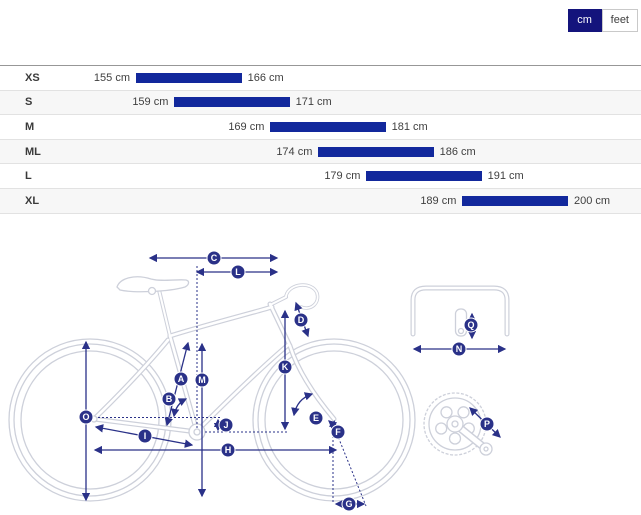 The height and width of the screenshot is (515, 641). I want to click on geometry-label-letter: A, so click(181, 379).